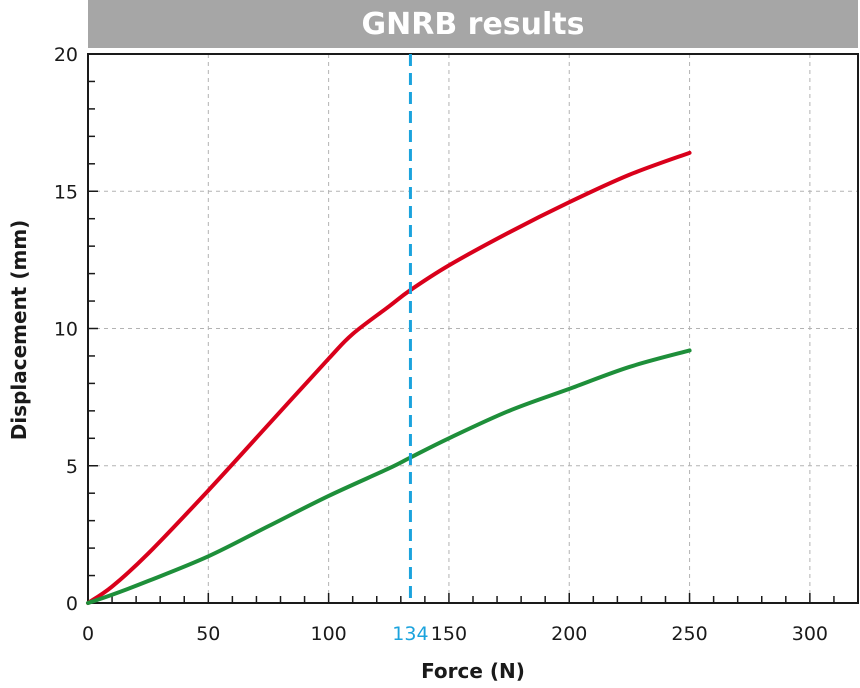 This screenshot has width=860, height=688. Describe the element at coordinates (410, 634) in the screenshot. I see `reference-line-label: 134` at that location.